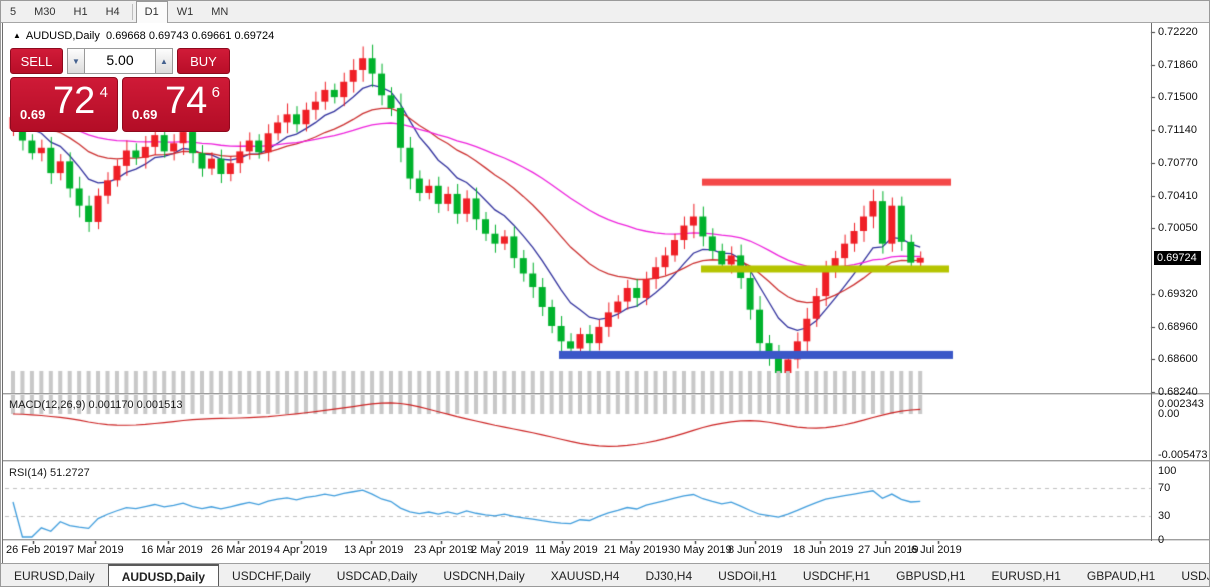 This screenshot has height=587, width=1210. Describe the element at coordinates (747, 576) in the screenshot. I see `tab-usdoil-h1: USDOil,H1` at that location.